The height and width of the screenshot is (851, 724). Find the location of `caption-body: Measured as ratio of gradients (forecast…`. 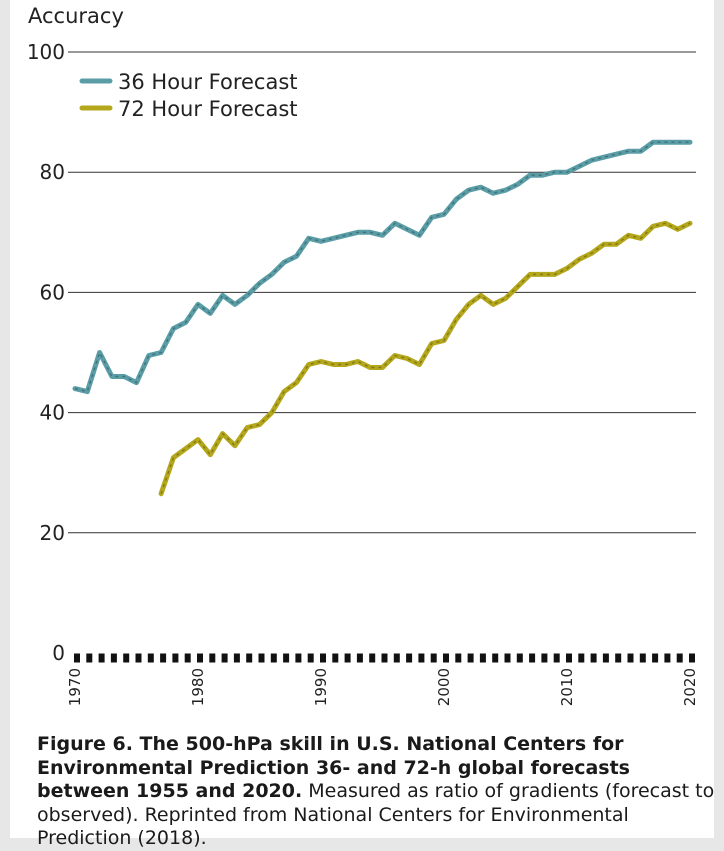

caption-body: Measured as ratio of gradients (forecast… is located at coordinates (376, 814).